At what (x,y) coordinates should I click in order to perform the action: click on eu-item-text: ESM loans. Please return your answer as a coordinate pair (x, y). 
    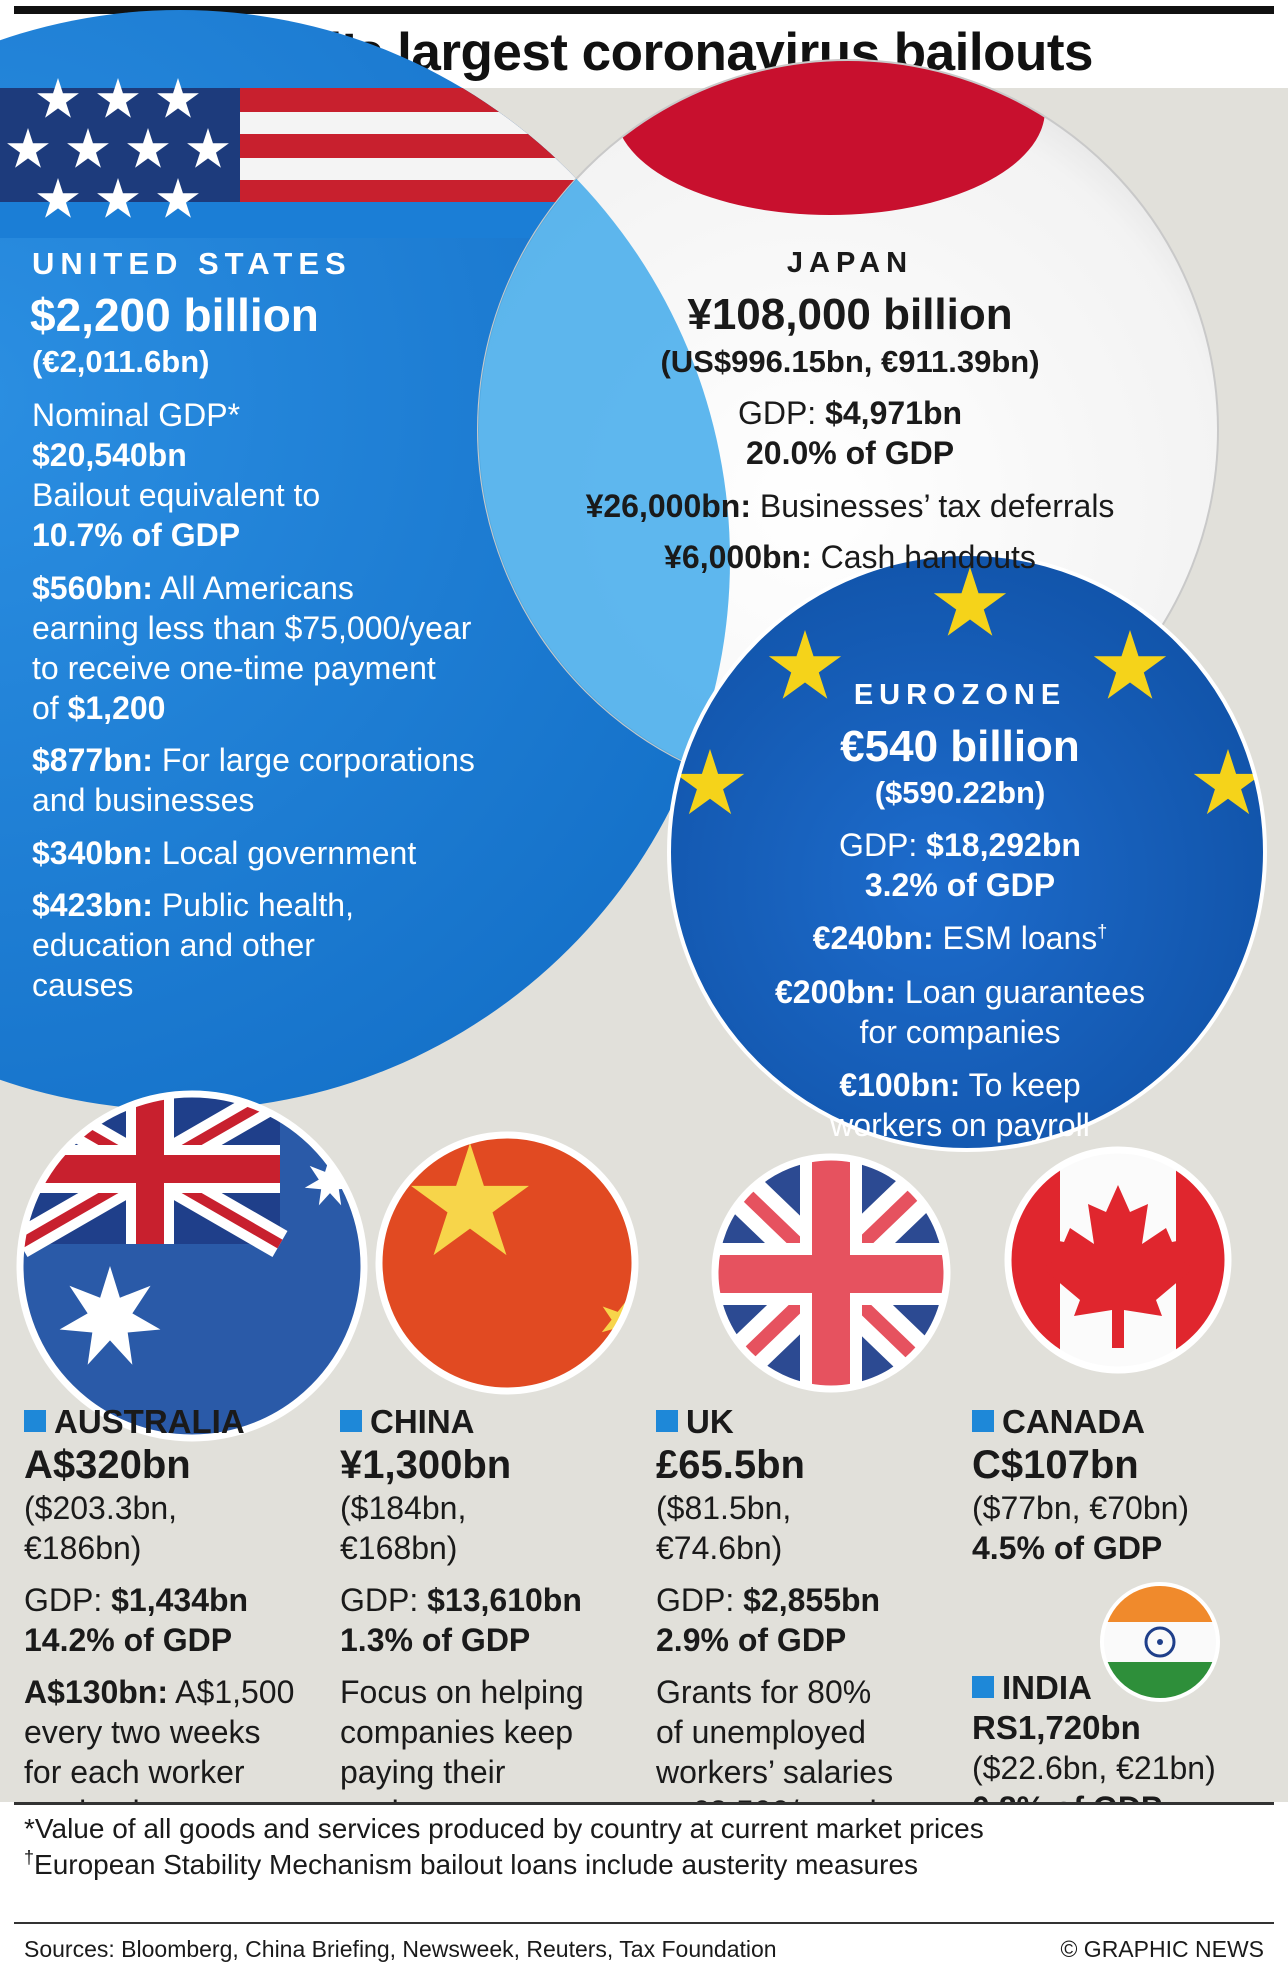
    Looking at the image, I should click on (1020, 938).